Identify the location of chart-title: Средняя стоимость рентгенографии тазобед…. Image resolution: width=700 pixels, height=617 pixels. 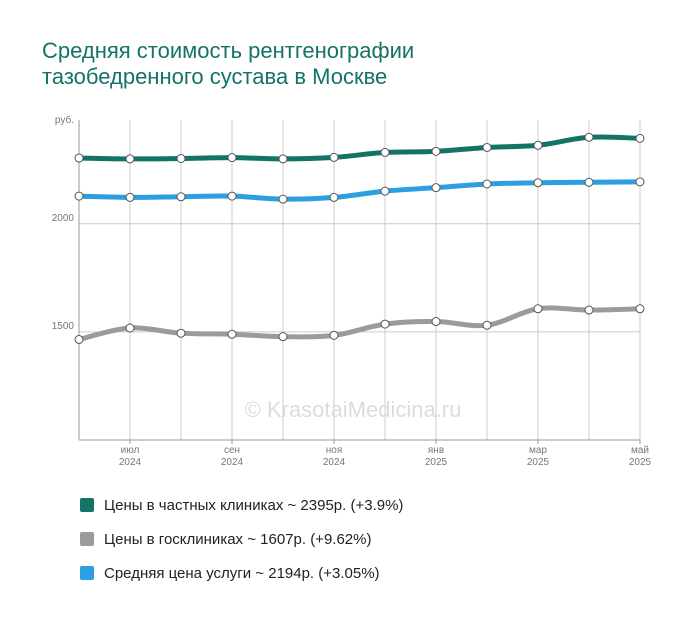
(352, 64).